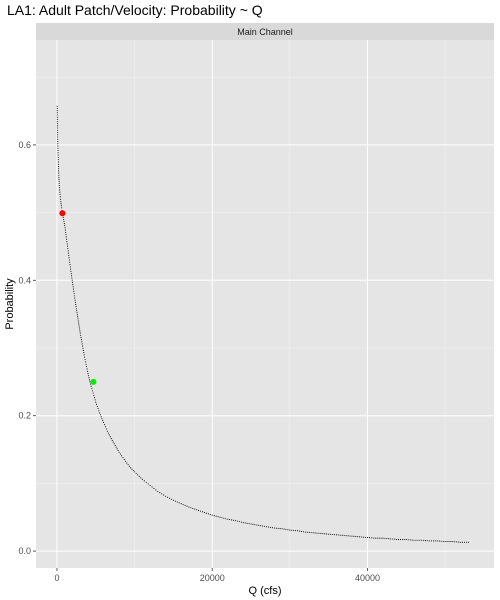  What do you see at coordinates (24, 551) in the screenshot?
I see `y-tick-label: 0.0` at bounding box center [24, 551].